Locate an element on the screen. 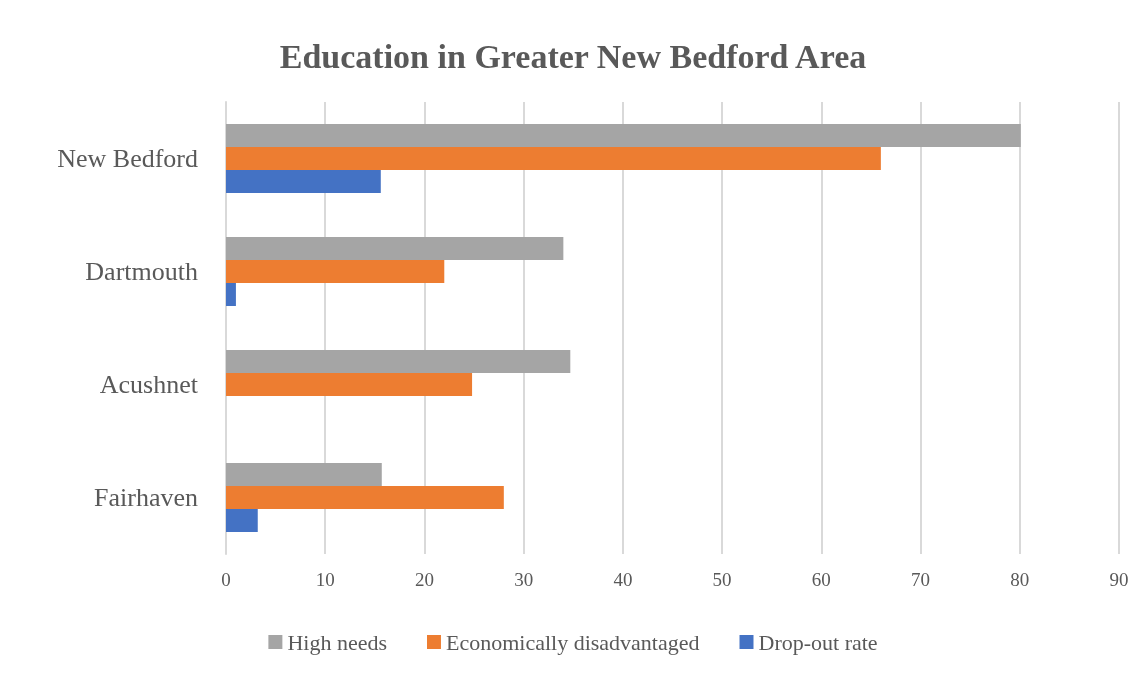  x-tick-label: 0 is located at coordinates (226, 579).